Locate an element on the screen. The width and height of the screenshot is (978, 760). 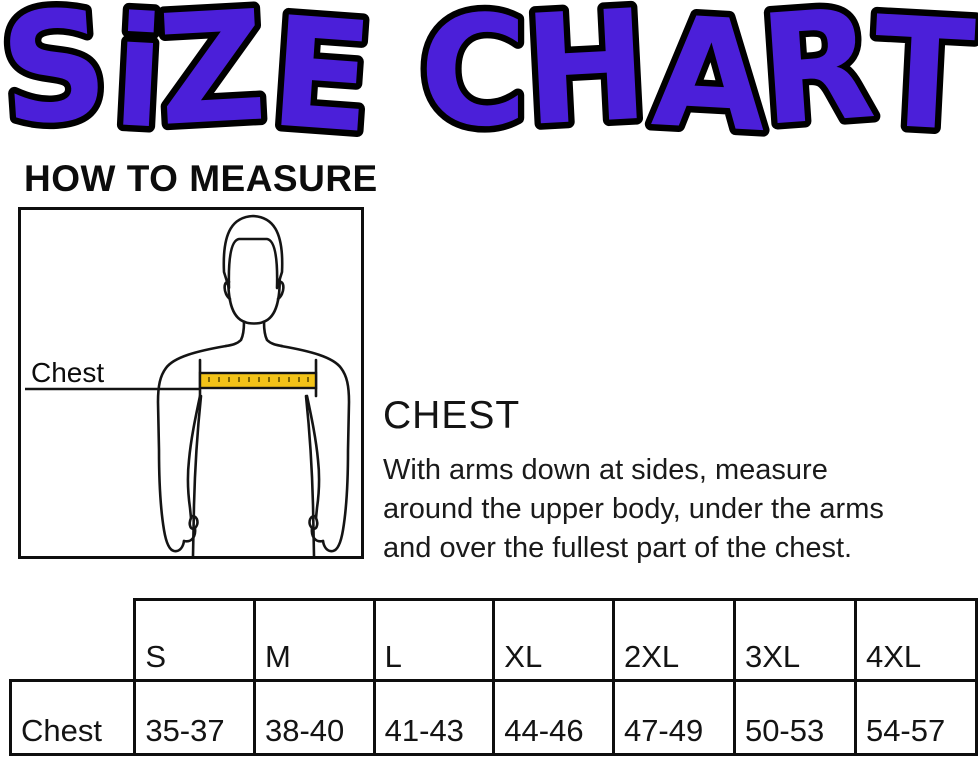
chest-value-xl: 44-46 is located at coordinates (553, 717).